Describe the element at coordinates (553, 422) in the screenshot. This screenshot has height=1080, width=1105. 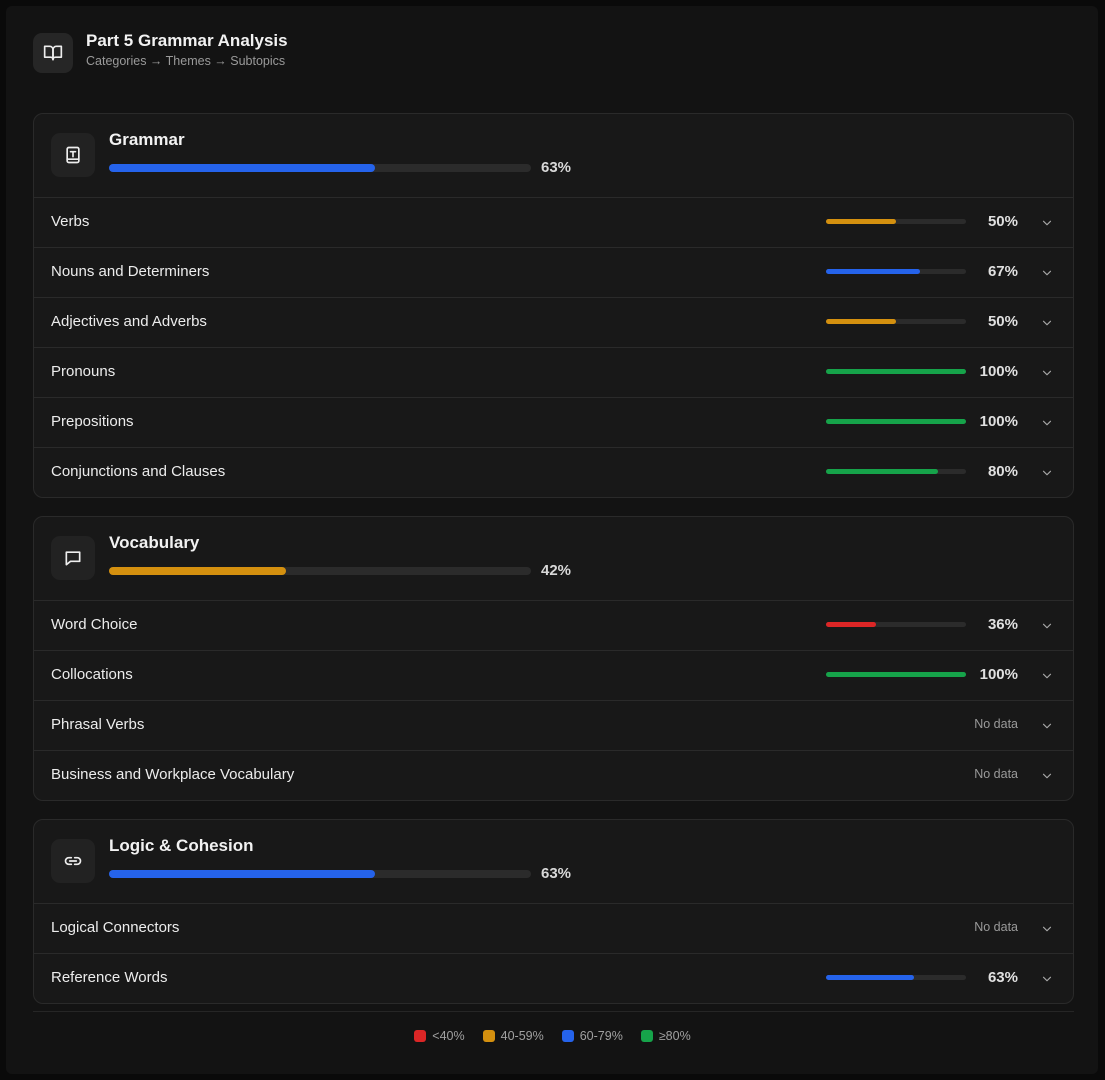
I see `topic-row: Prepositions 100%` at that location.